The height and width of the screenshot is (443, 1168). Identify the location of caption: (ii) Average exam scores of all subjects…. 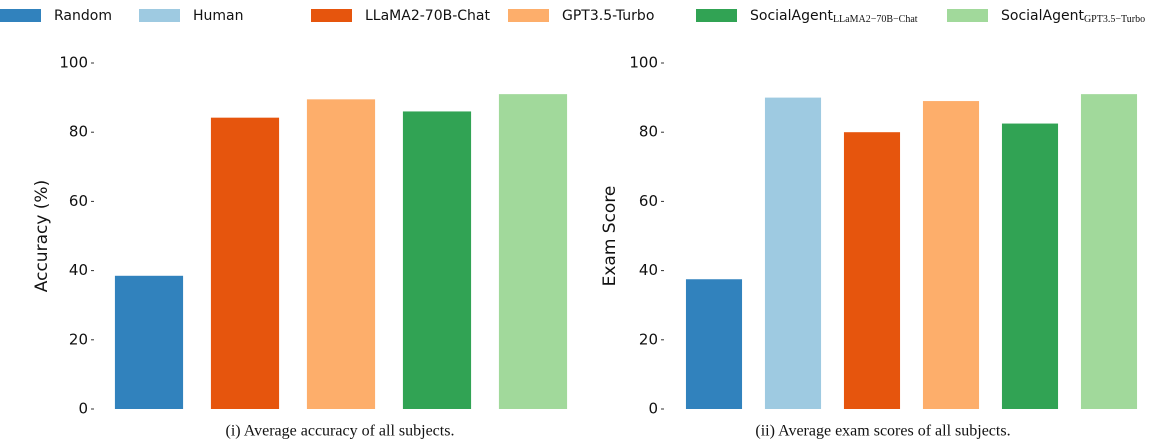
(882, 431).